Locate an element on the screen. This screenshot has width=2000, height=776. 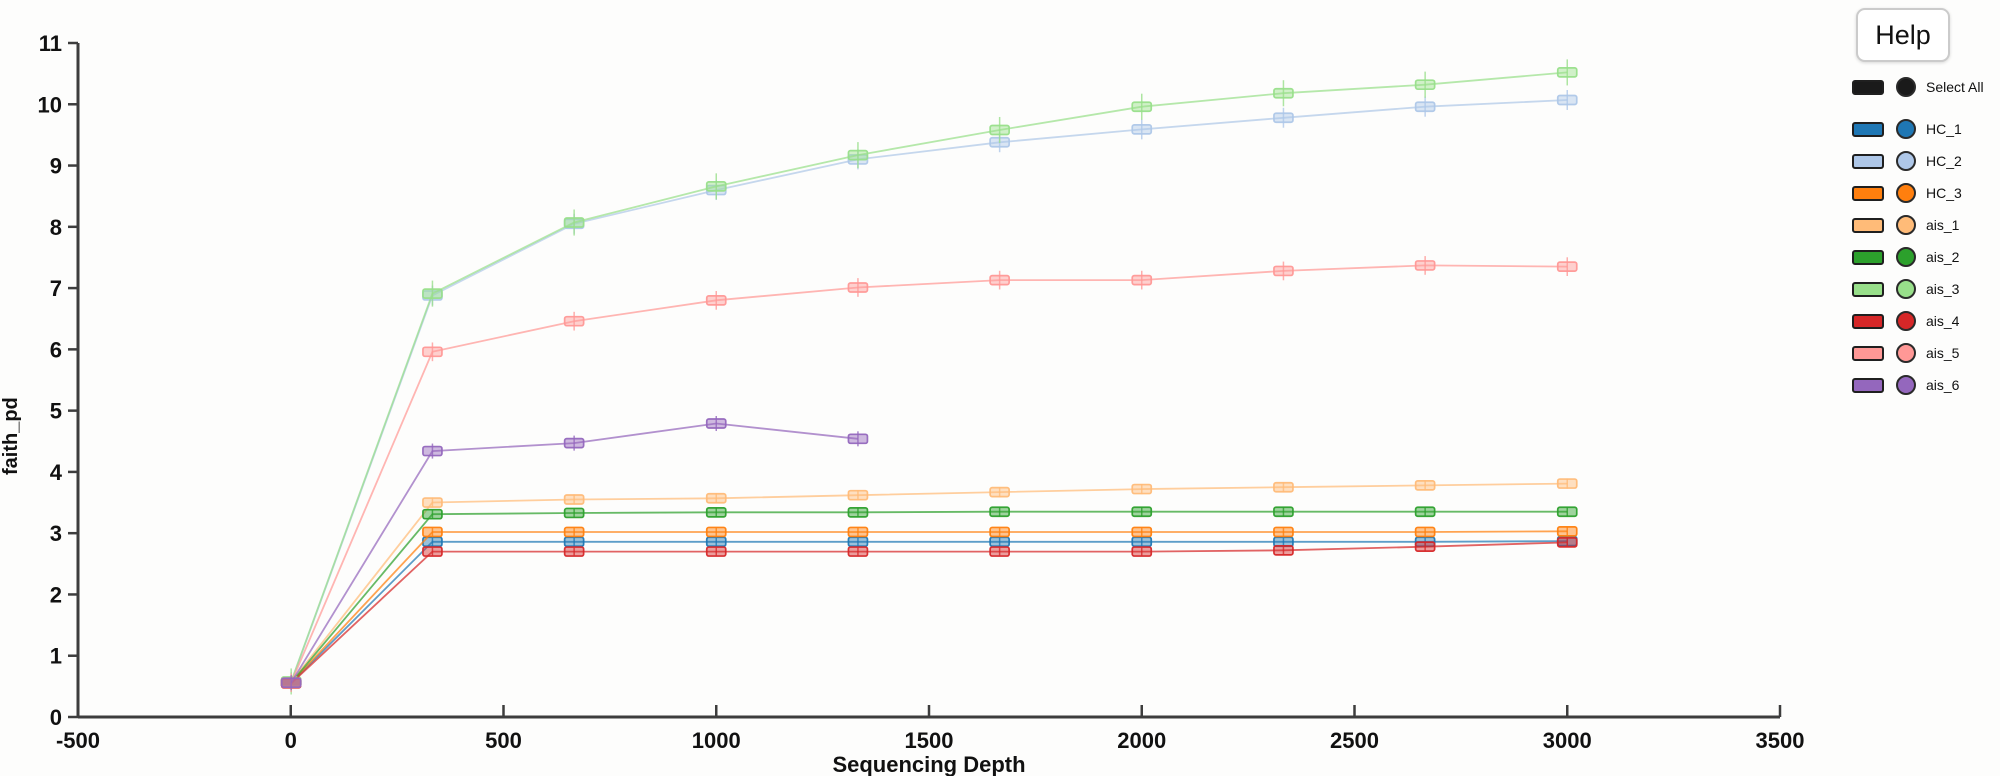
y-tick-label: 5 is located at coordinates (56, 411).